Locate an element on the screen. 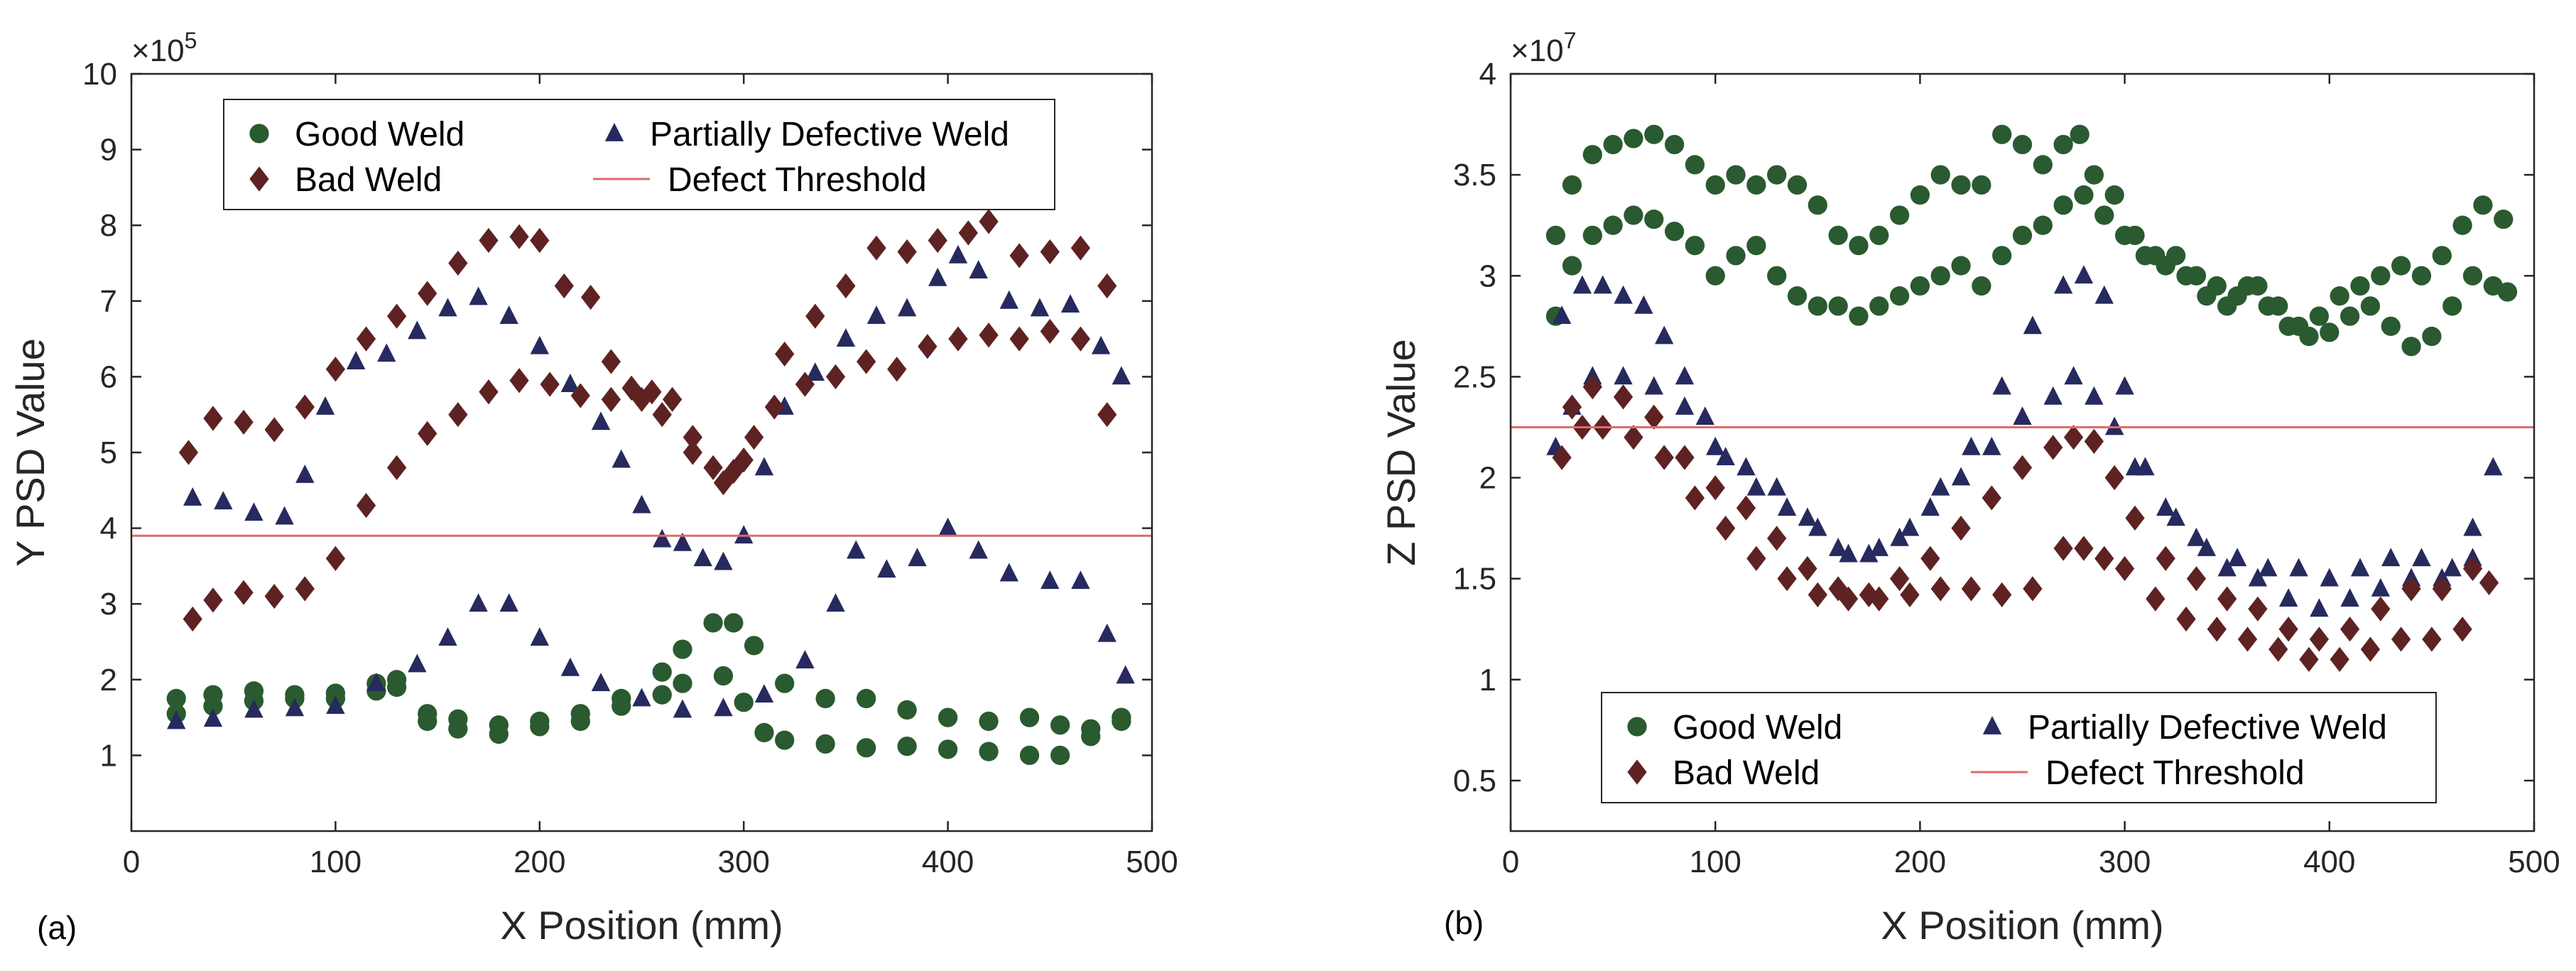 This screenshot has width=2576, height=971. point-good-1-13-b is located at coordinates (1818, 306).